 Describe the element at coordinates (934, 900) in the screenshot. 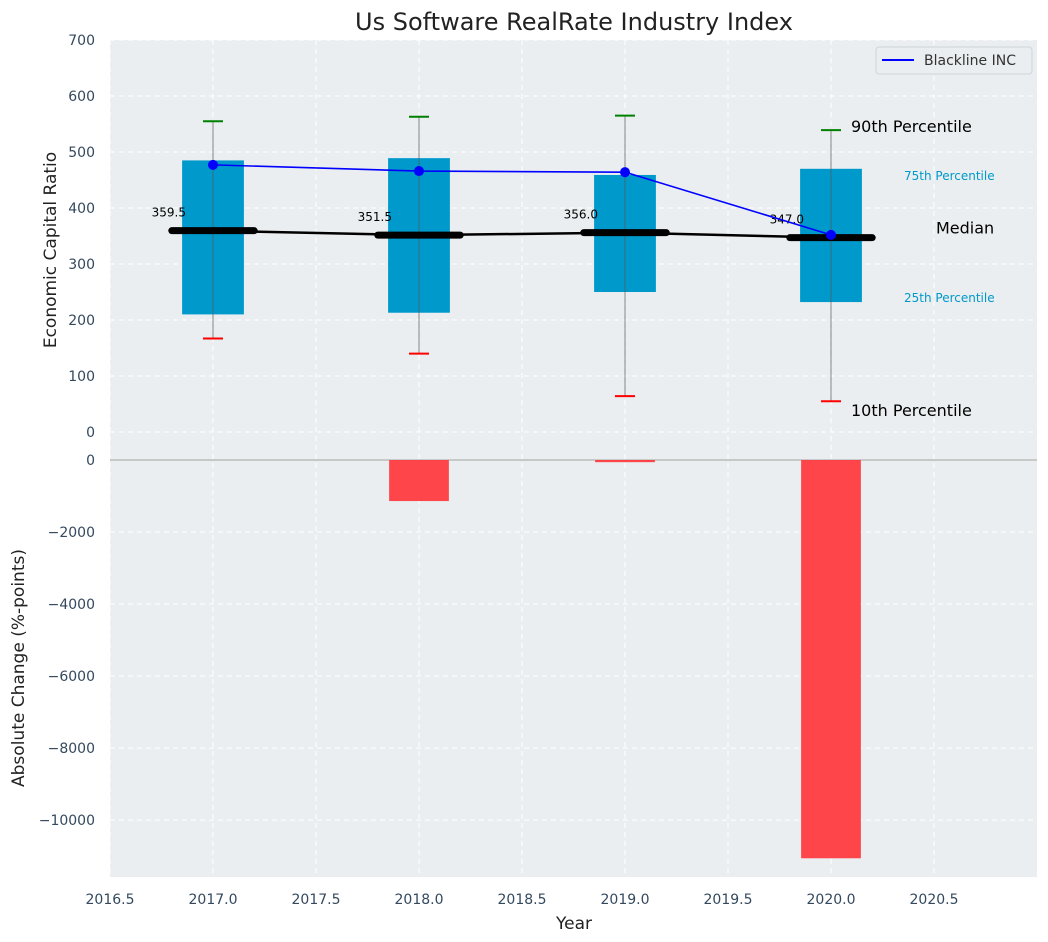

I see `x-tick-label: 2020.5` at that location.